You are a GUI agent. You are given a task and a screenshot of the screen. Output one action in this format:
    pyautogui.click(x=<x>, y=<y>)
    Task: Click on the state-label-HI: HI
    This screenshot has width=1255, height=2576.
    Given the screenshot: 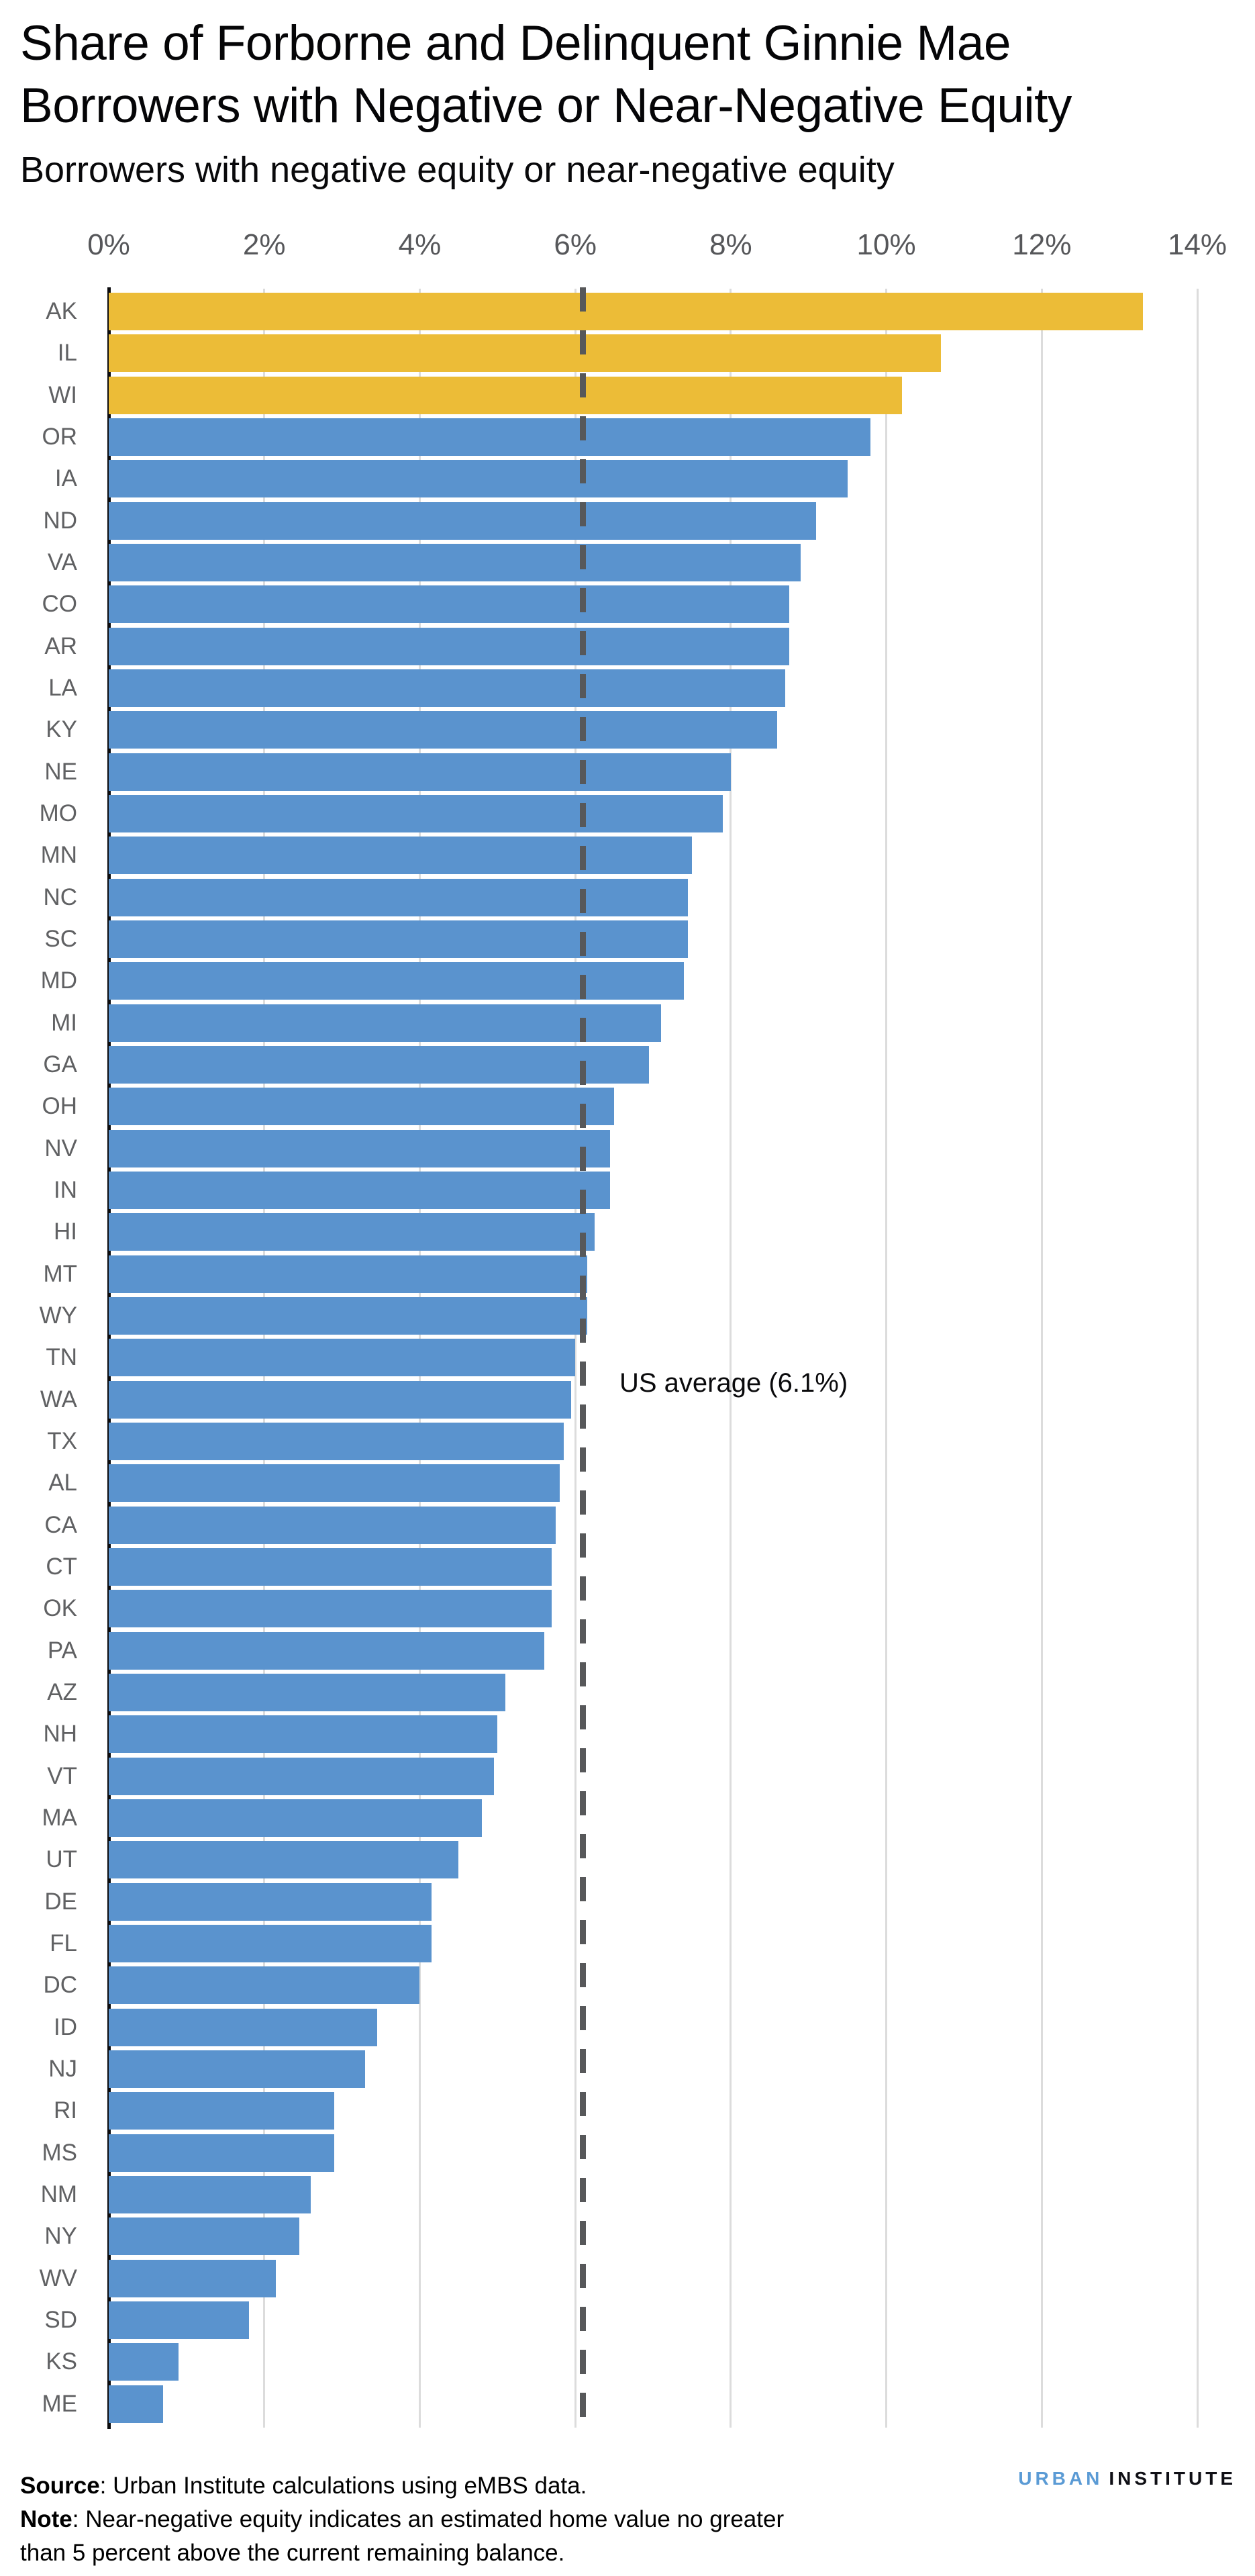 What is the action you would take?
    pyautogui.click(x=65, y=1232)
    